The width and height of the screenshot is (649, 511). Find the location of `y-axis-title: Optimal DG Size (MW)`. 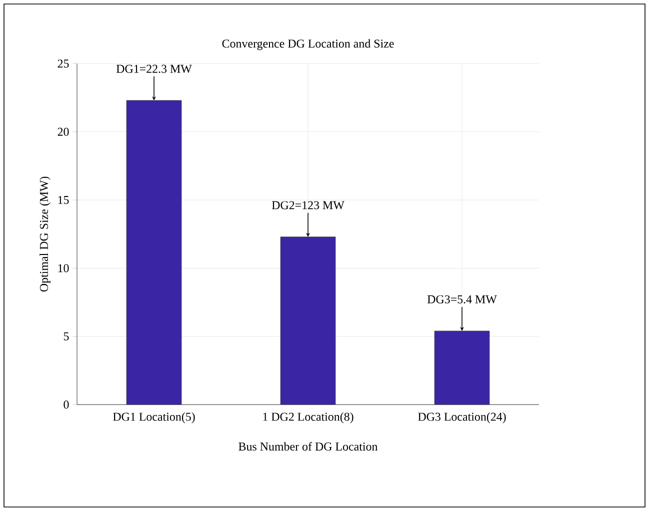

y-axis-title: Optimal DG Size (MW) is located at coordinates (45, 234).